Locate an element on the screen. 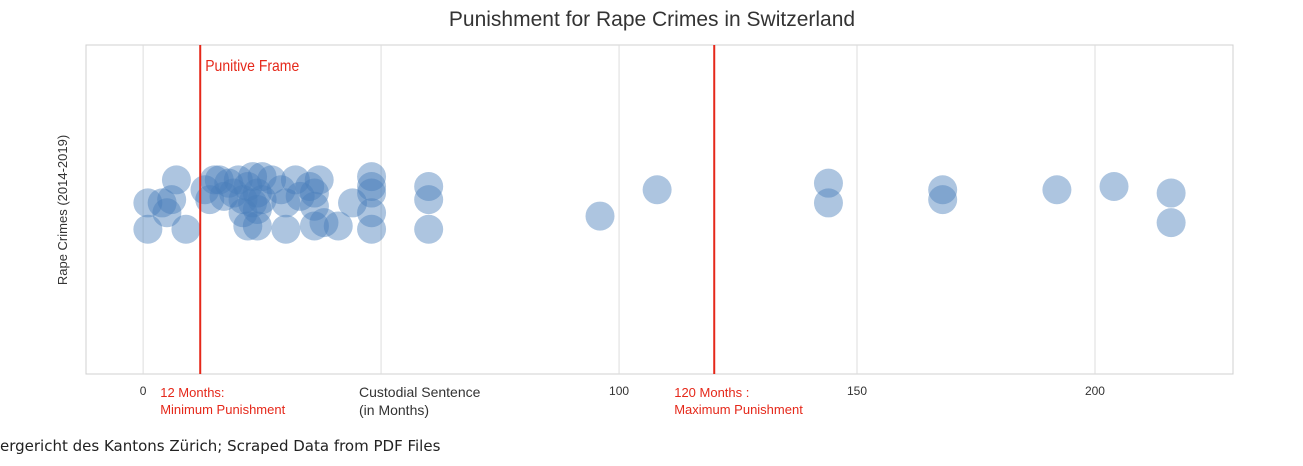  reference-line-caption: 12 Months: is located at coordinates (192, 392).